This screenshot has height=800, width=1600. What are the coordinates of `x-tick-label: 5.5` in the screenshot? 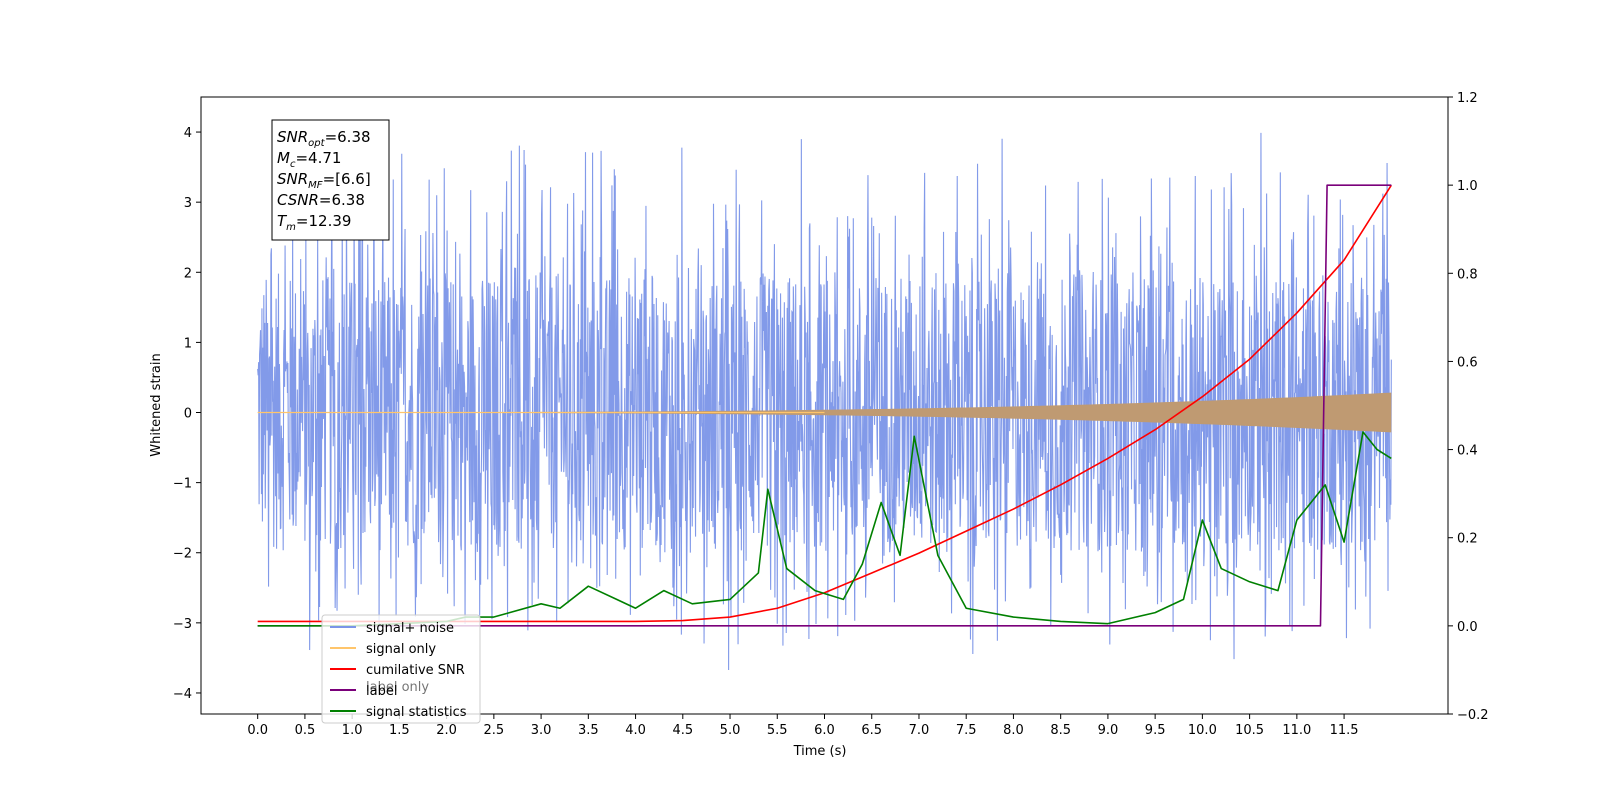 It's located at (777, 730).